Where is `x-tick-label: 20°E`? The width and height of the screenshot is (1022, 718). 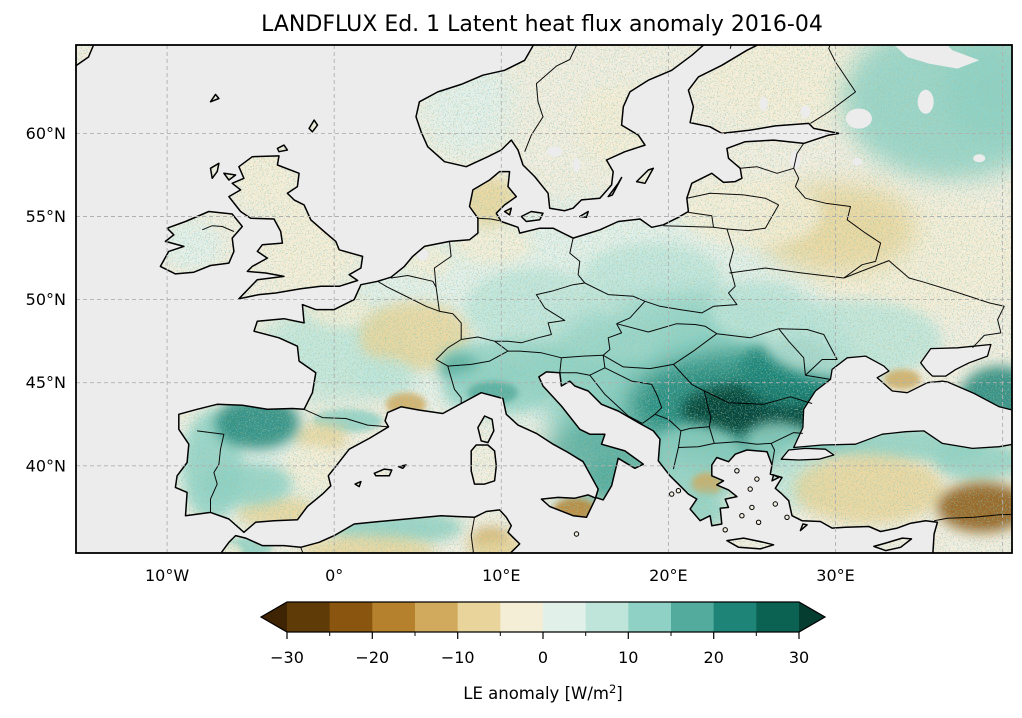 x-tick-label: 20°E is located at coordinates (668, 575).